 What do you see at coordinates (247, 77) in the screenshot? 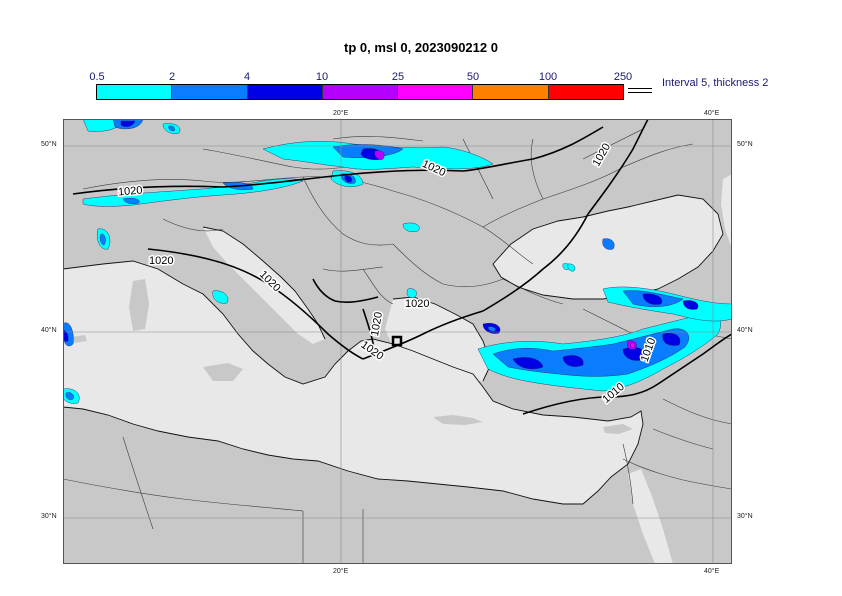
I see `colorbar-tick-label: 4` at bounding box center [247, 77].